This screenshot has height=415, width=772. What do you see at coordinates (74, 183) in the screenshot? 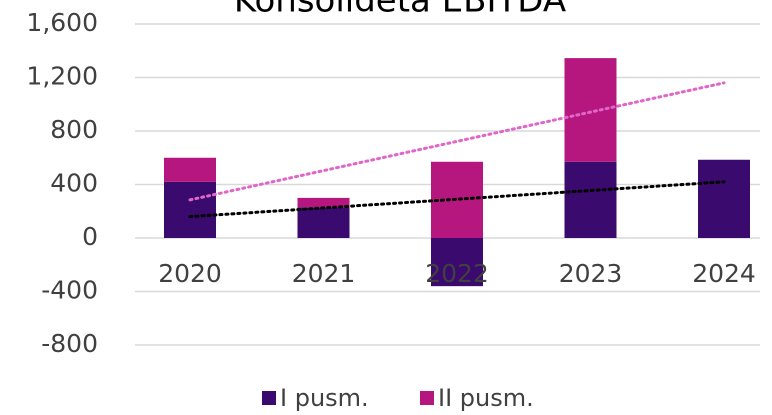
I see `y-tick-label: 400` at bounding box center [74, 183].